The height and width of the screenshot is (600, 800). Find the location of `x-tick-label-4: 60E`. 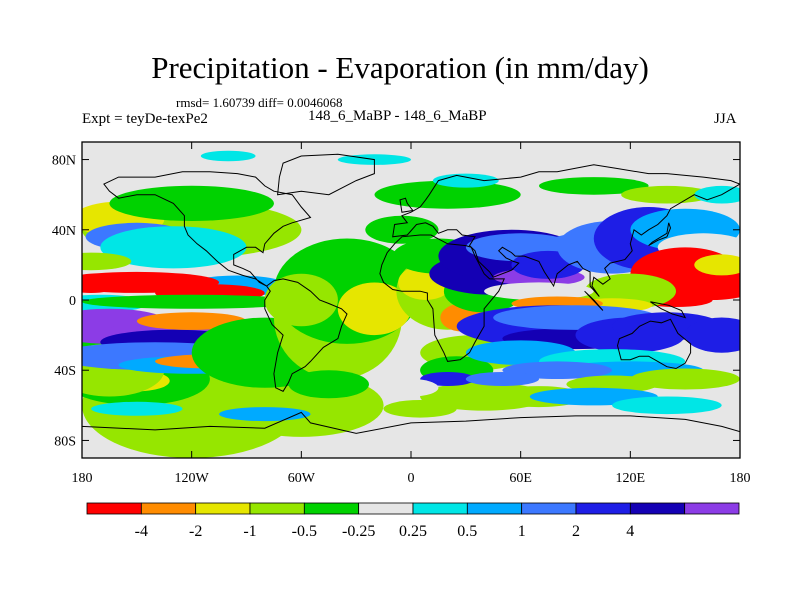

x-tick-label-4: 60E is located at coordinates (520, 478).